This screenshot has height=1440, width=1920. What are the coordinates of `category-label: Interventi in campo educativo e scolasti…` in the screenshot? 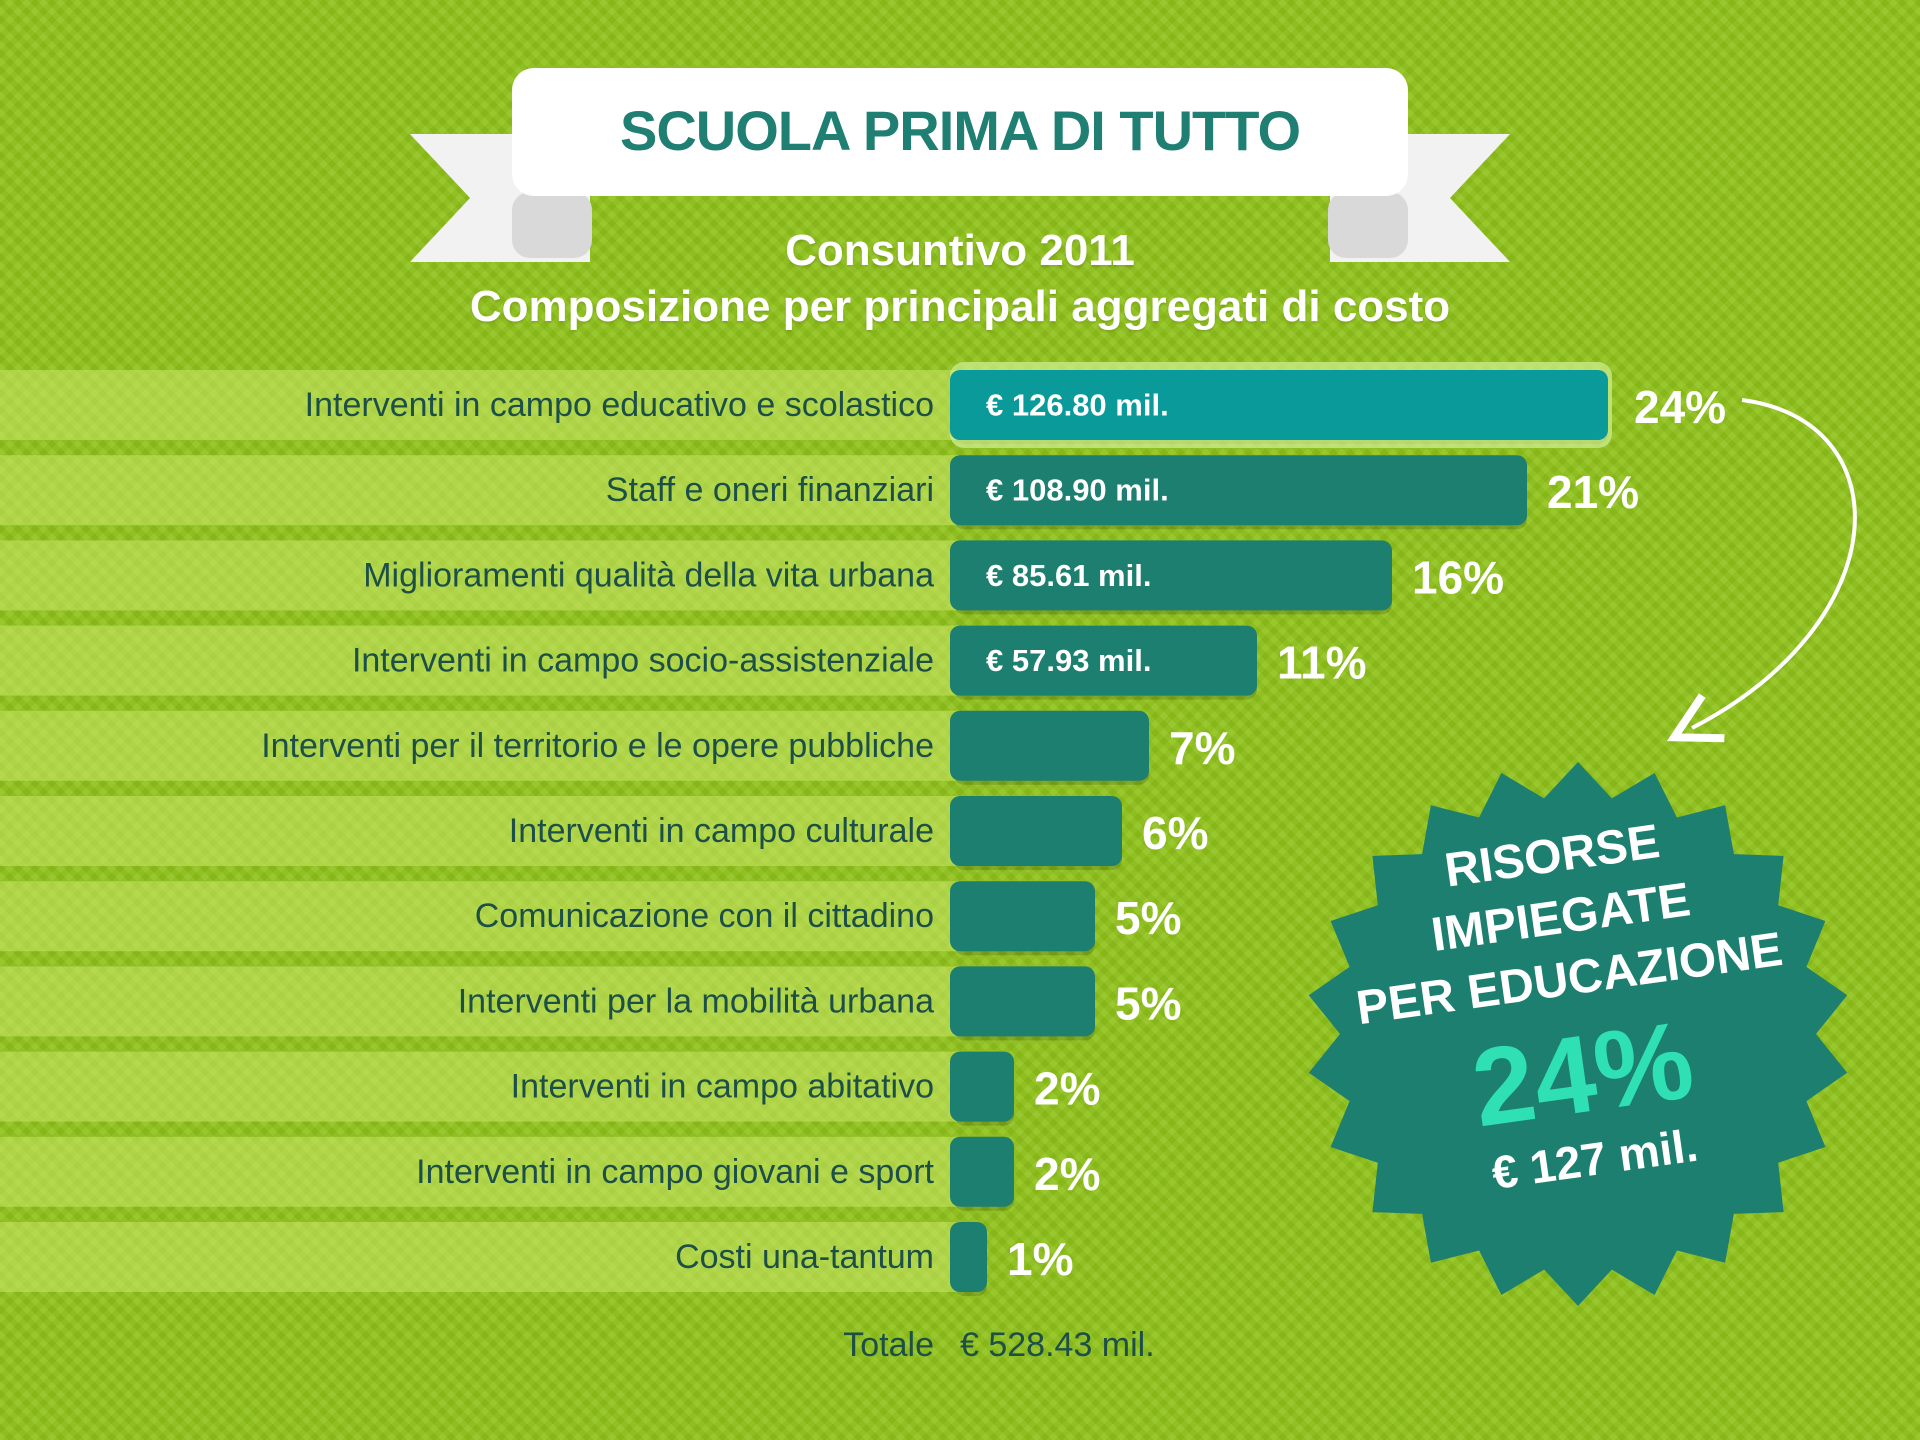 It's located at (619, 405).